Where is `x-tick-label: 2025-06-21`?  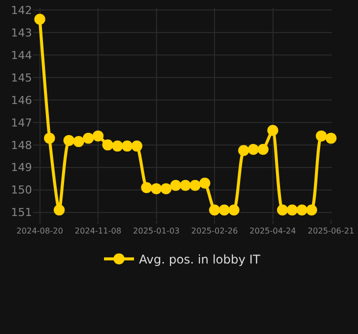 x-tick-label: 2025-06-21 is located at coordinates (331, 231).